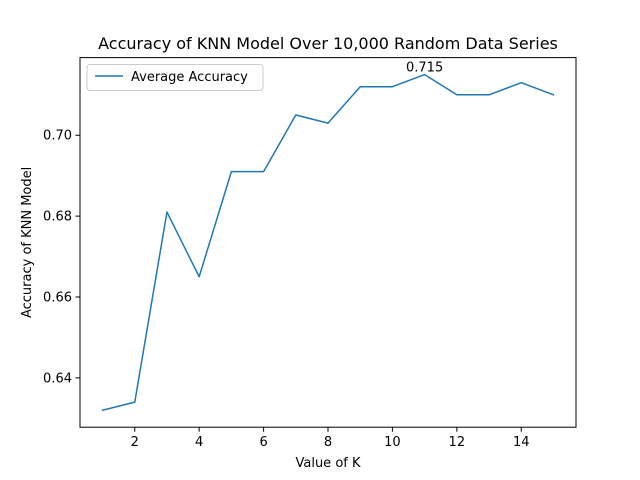  Describe the element at coordinates (328, 442) in the screenshot. I see `x-tick-label: 8` at that location.